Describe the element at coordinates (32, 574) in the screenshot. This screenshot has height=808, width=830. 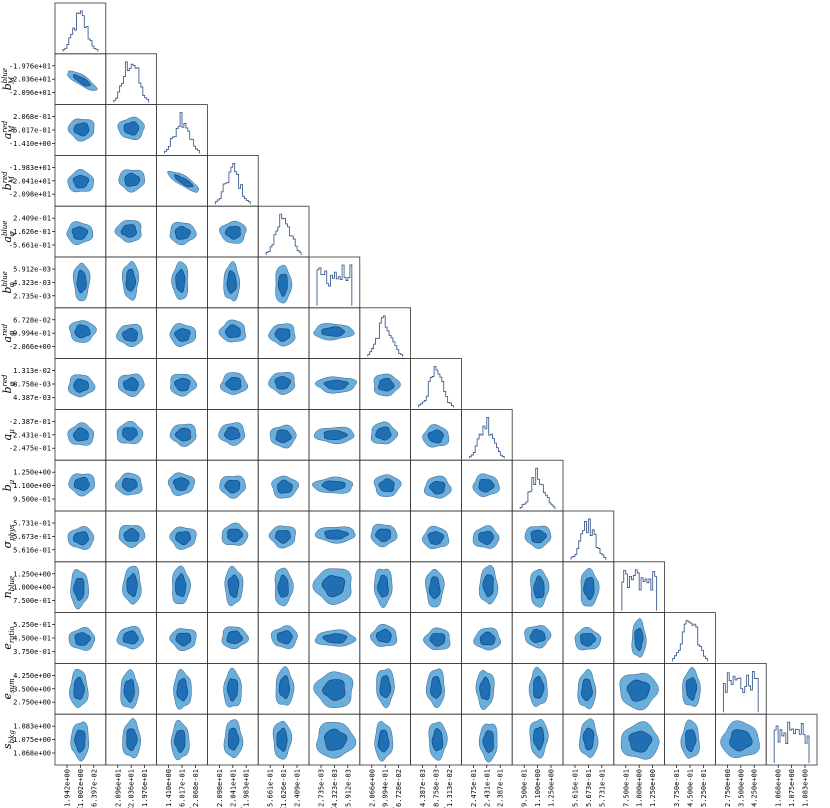
I see `y-tick-label: 1.250e+00` at that location.